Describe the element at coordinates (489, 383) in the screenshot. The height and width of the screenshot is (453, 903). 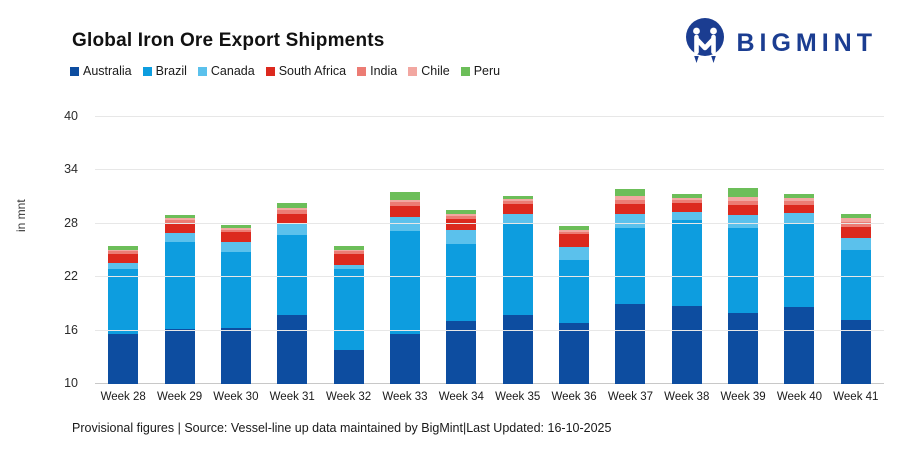
I see `x-axis-line` at that location.